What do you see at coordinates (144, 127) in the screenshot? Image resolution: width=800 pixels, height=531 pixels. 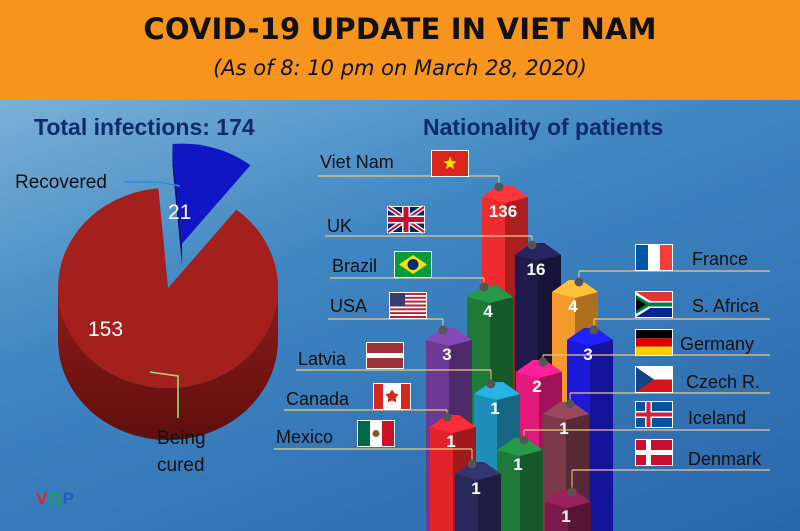 I see `total-infections-heading: Total infections: 174` at bounding box center [144, 127].